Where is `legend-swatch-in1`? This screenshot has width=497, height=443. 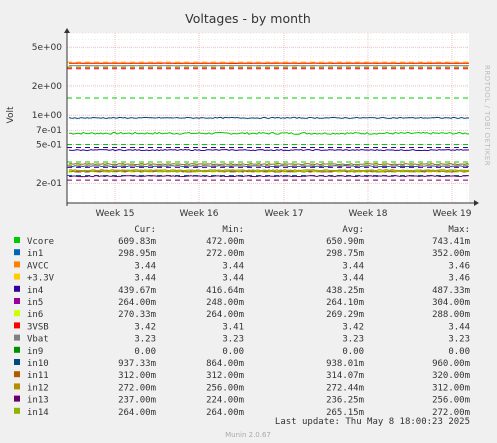
legend-swatch-in1 is located at coordinates (17, 252).